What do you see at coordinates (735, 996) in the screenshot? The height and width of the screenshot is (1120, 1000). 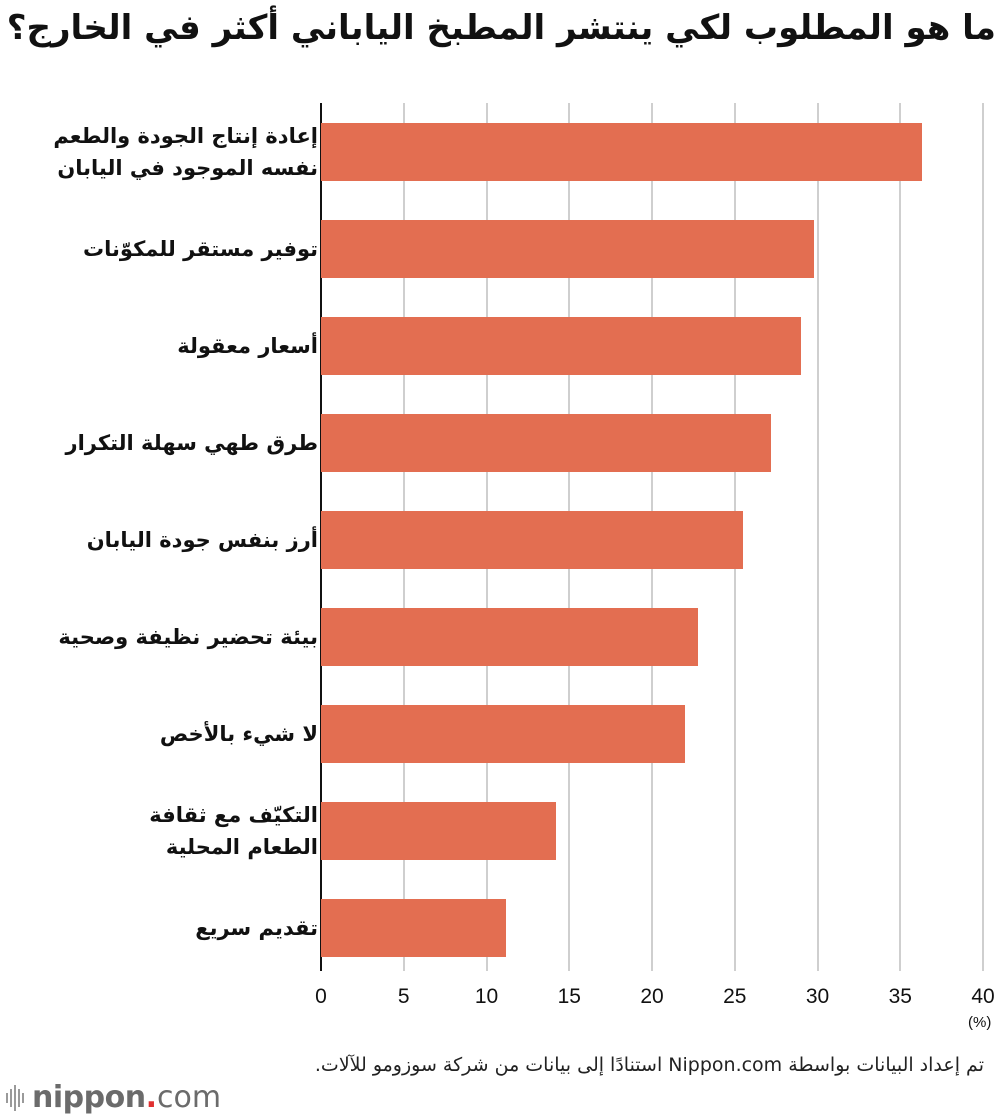 I see `x-tick-label: 25` at bounding box center [735, 996].